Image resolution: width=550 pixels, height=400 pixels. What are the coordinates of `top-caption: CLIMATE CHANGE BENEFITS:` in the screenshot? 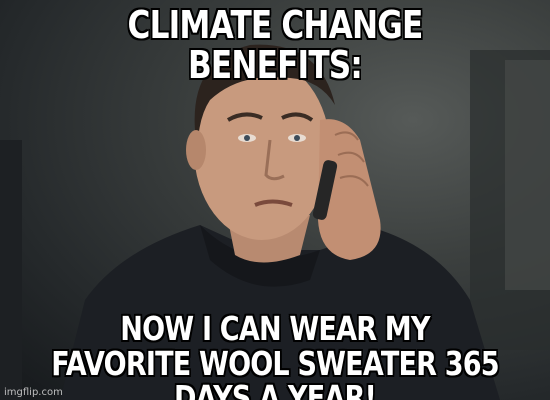 It's located at (275, 45).